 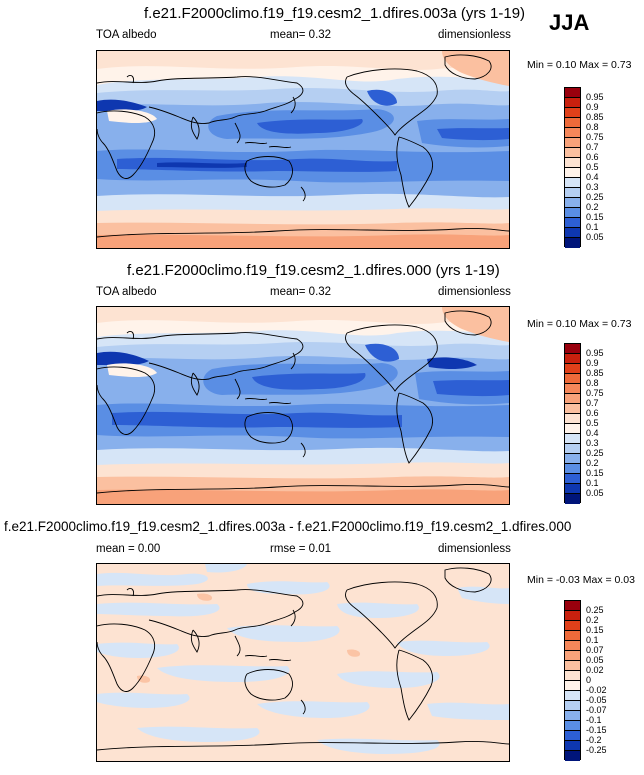 What do you see at coordinates (592, 127) in the screenshot?
I see `panel1-cbar-label: 0.8` at bounding box center [592, 127].